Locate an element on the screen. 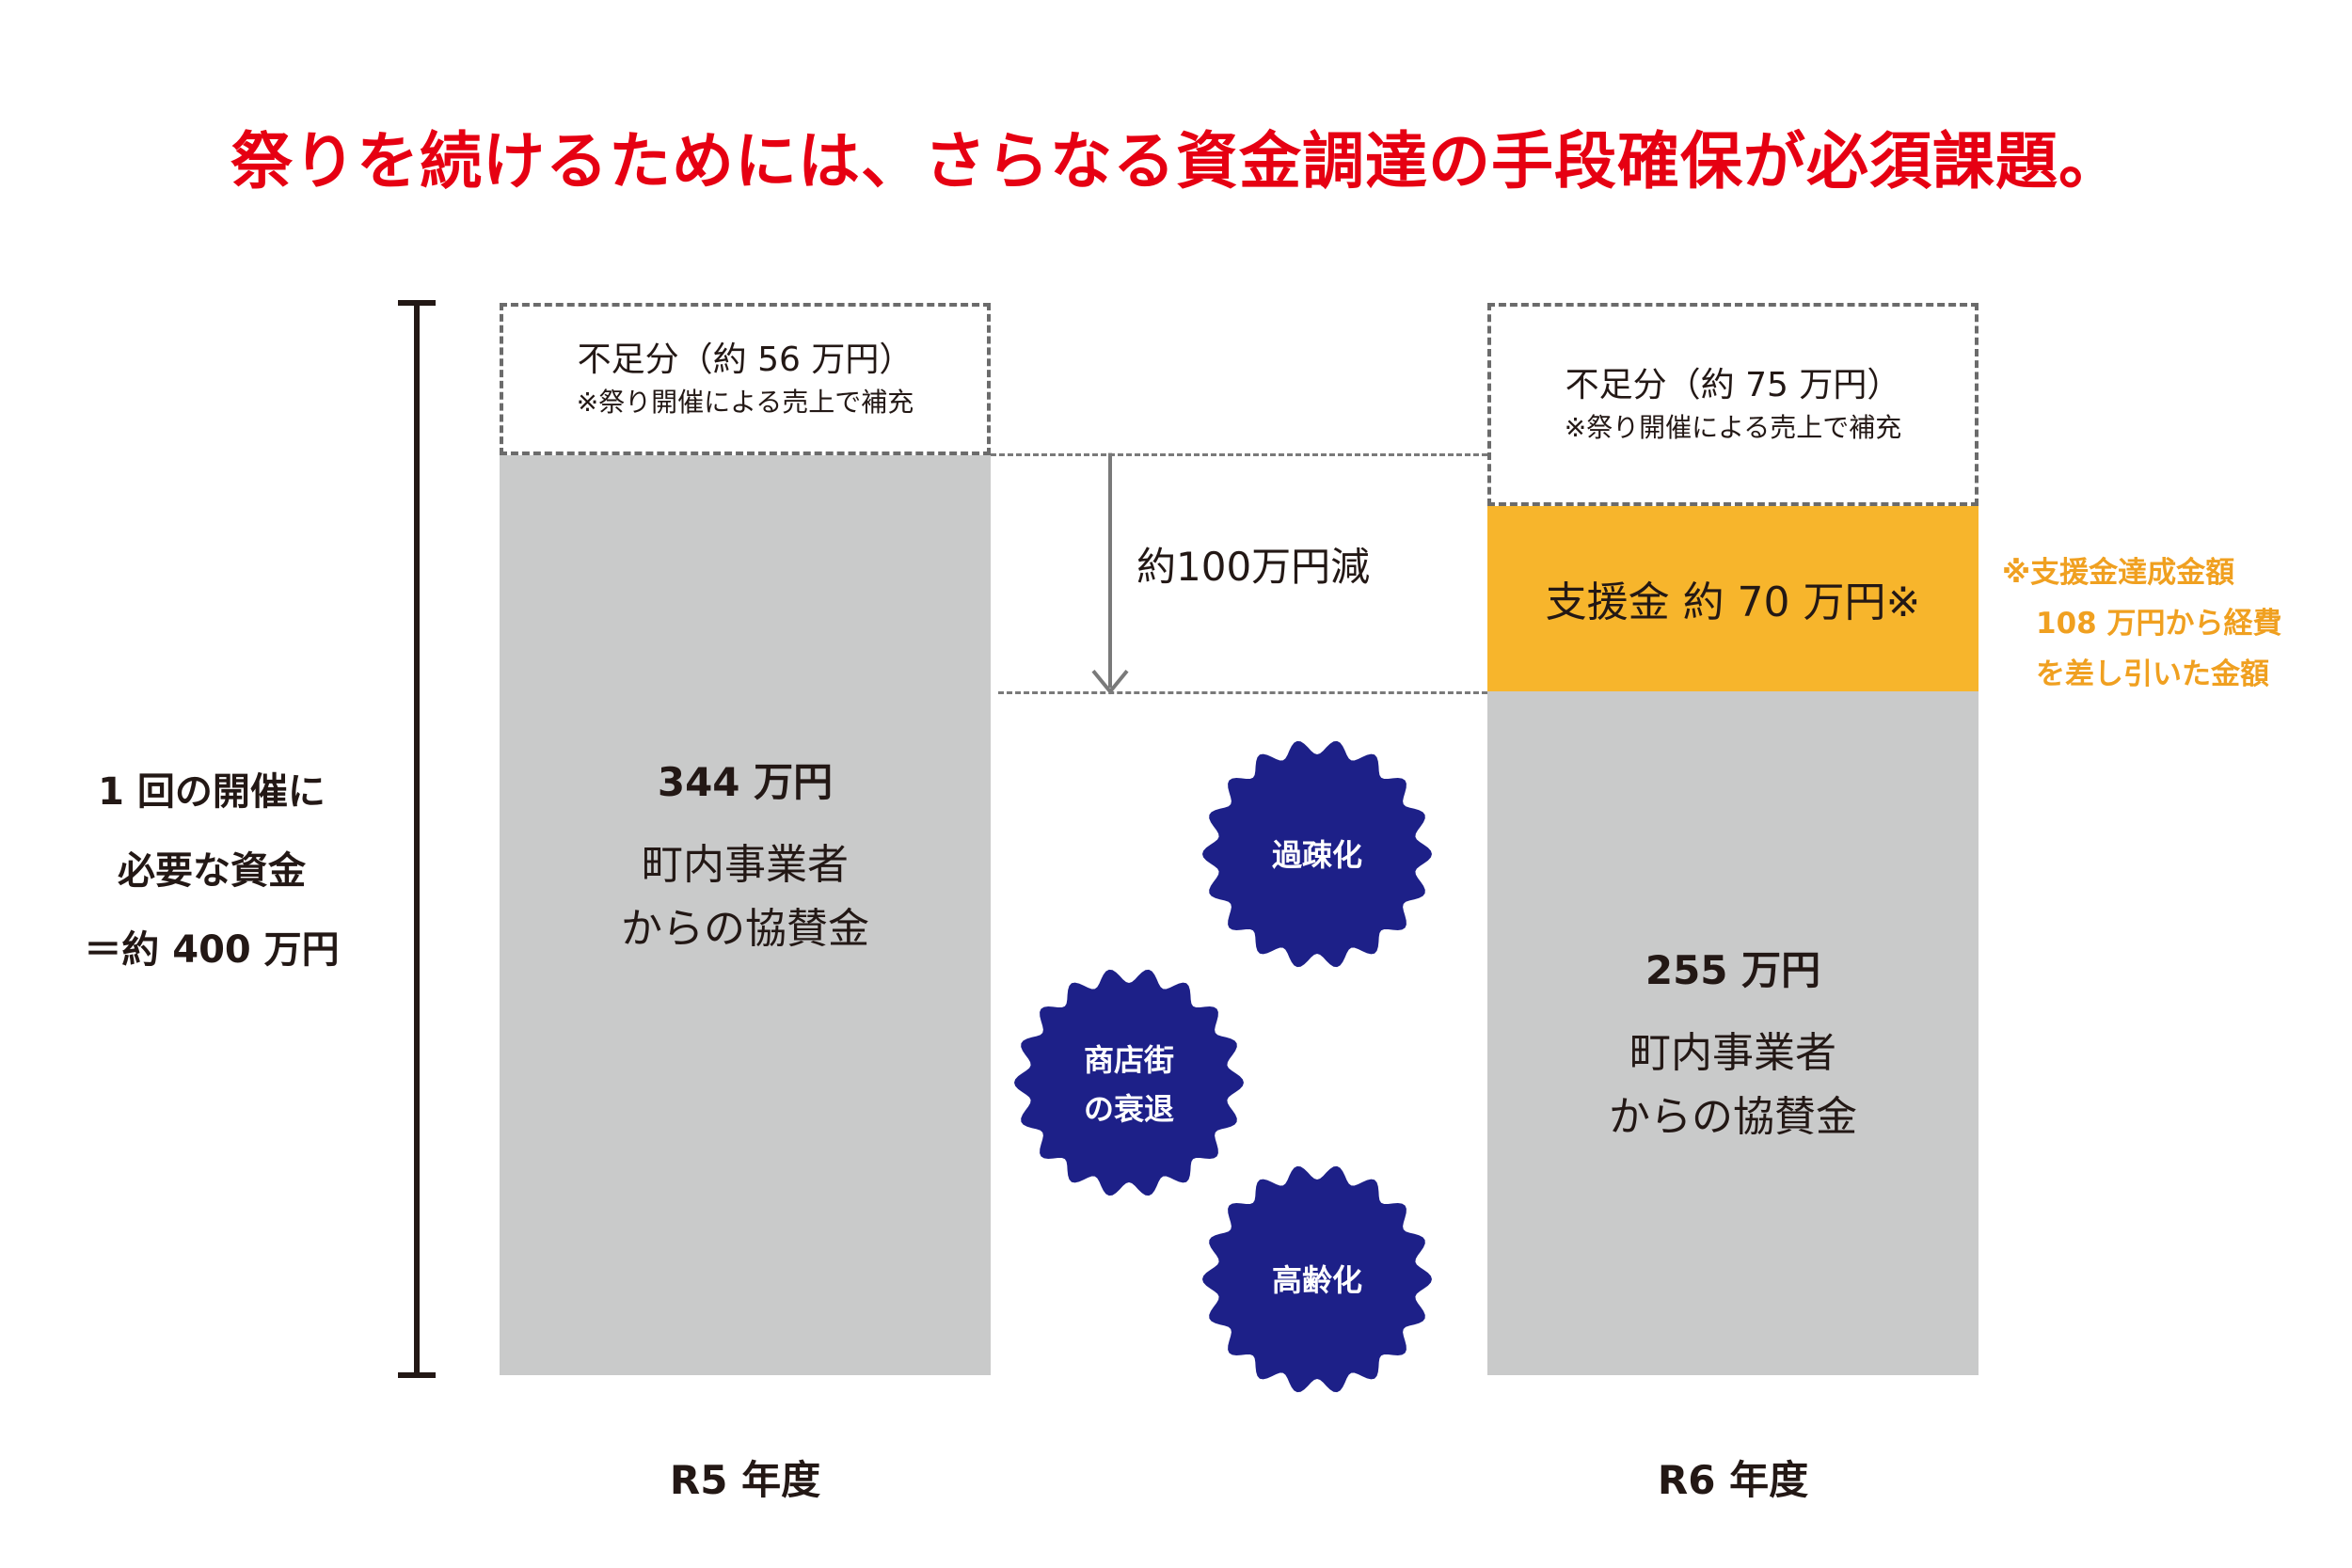  sponsorship-bar-label: 344 万円 町内事業者からの協賛金 is located at coordinates (745, 857).